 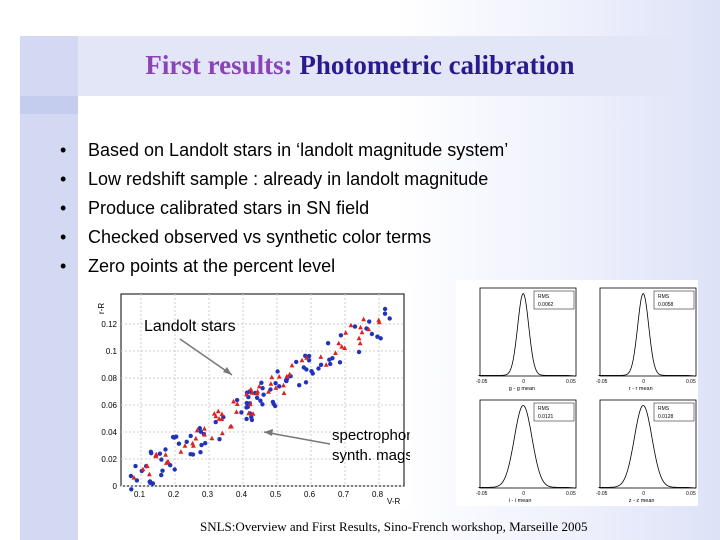 What do you see at coordinates (212, 266) in the screenshot?
I see `bullet-text: Zero points at the percent level` at bounding box center [212, 266].